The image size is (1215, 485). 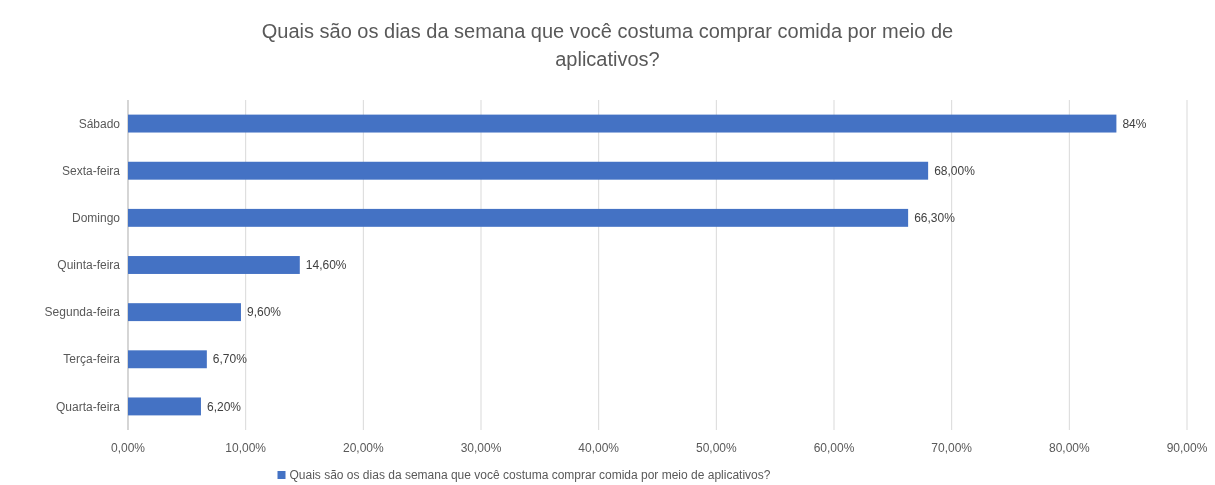 What do you see at coordinates (92, 359) in the screenshot?
I see `y-tick-label: Terça-feira` at bounding box center [92, 359].